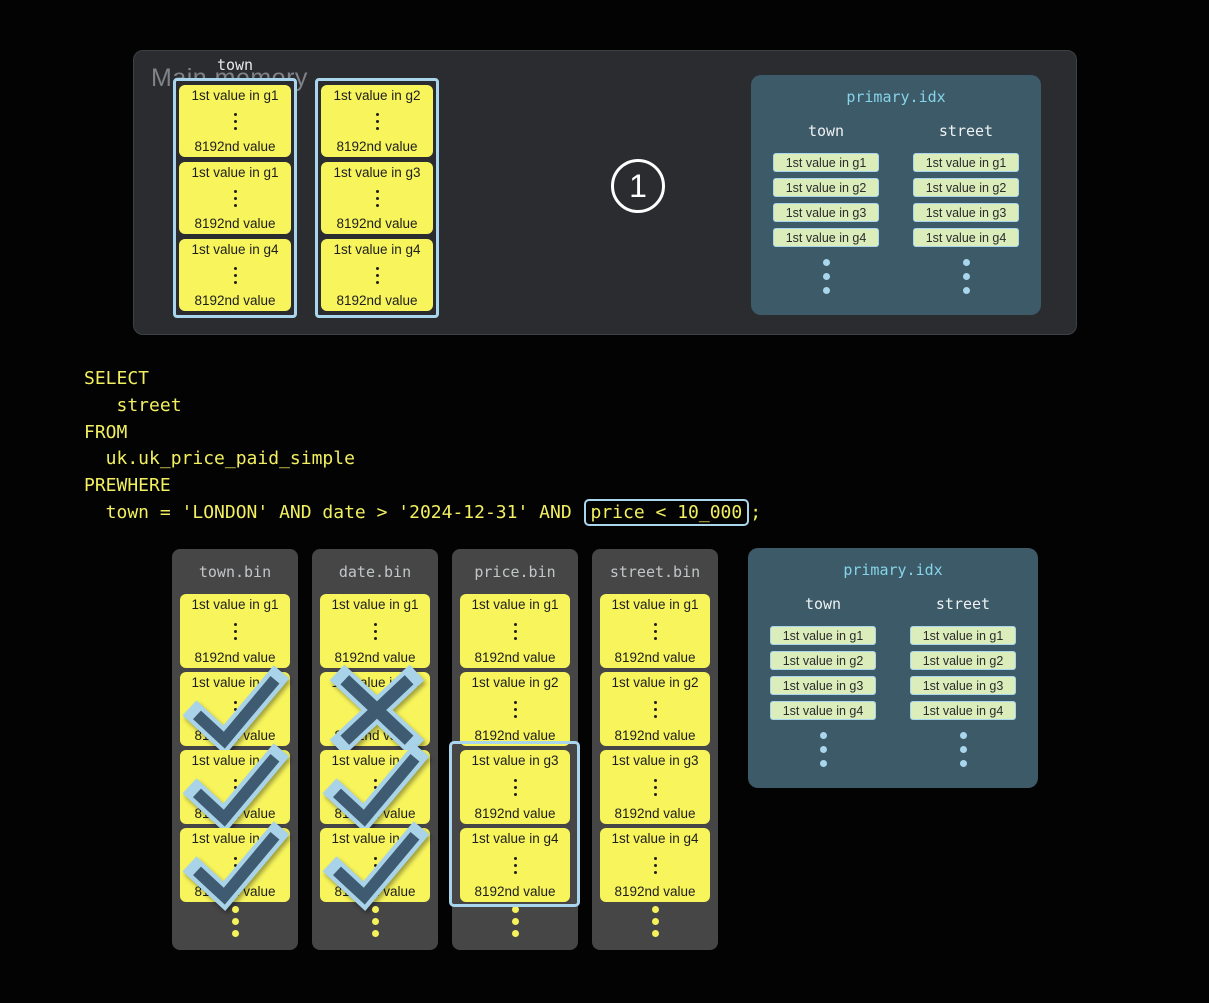  I want to click on price-granule-selection-border, so click(514, 824).